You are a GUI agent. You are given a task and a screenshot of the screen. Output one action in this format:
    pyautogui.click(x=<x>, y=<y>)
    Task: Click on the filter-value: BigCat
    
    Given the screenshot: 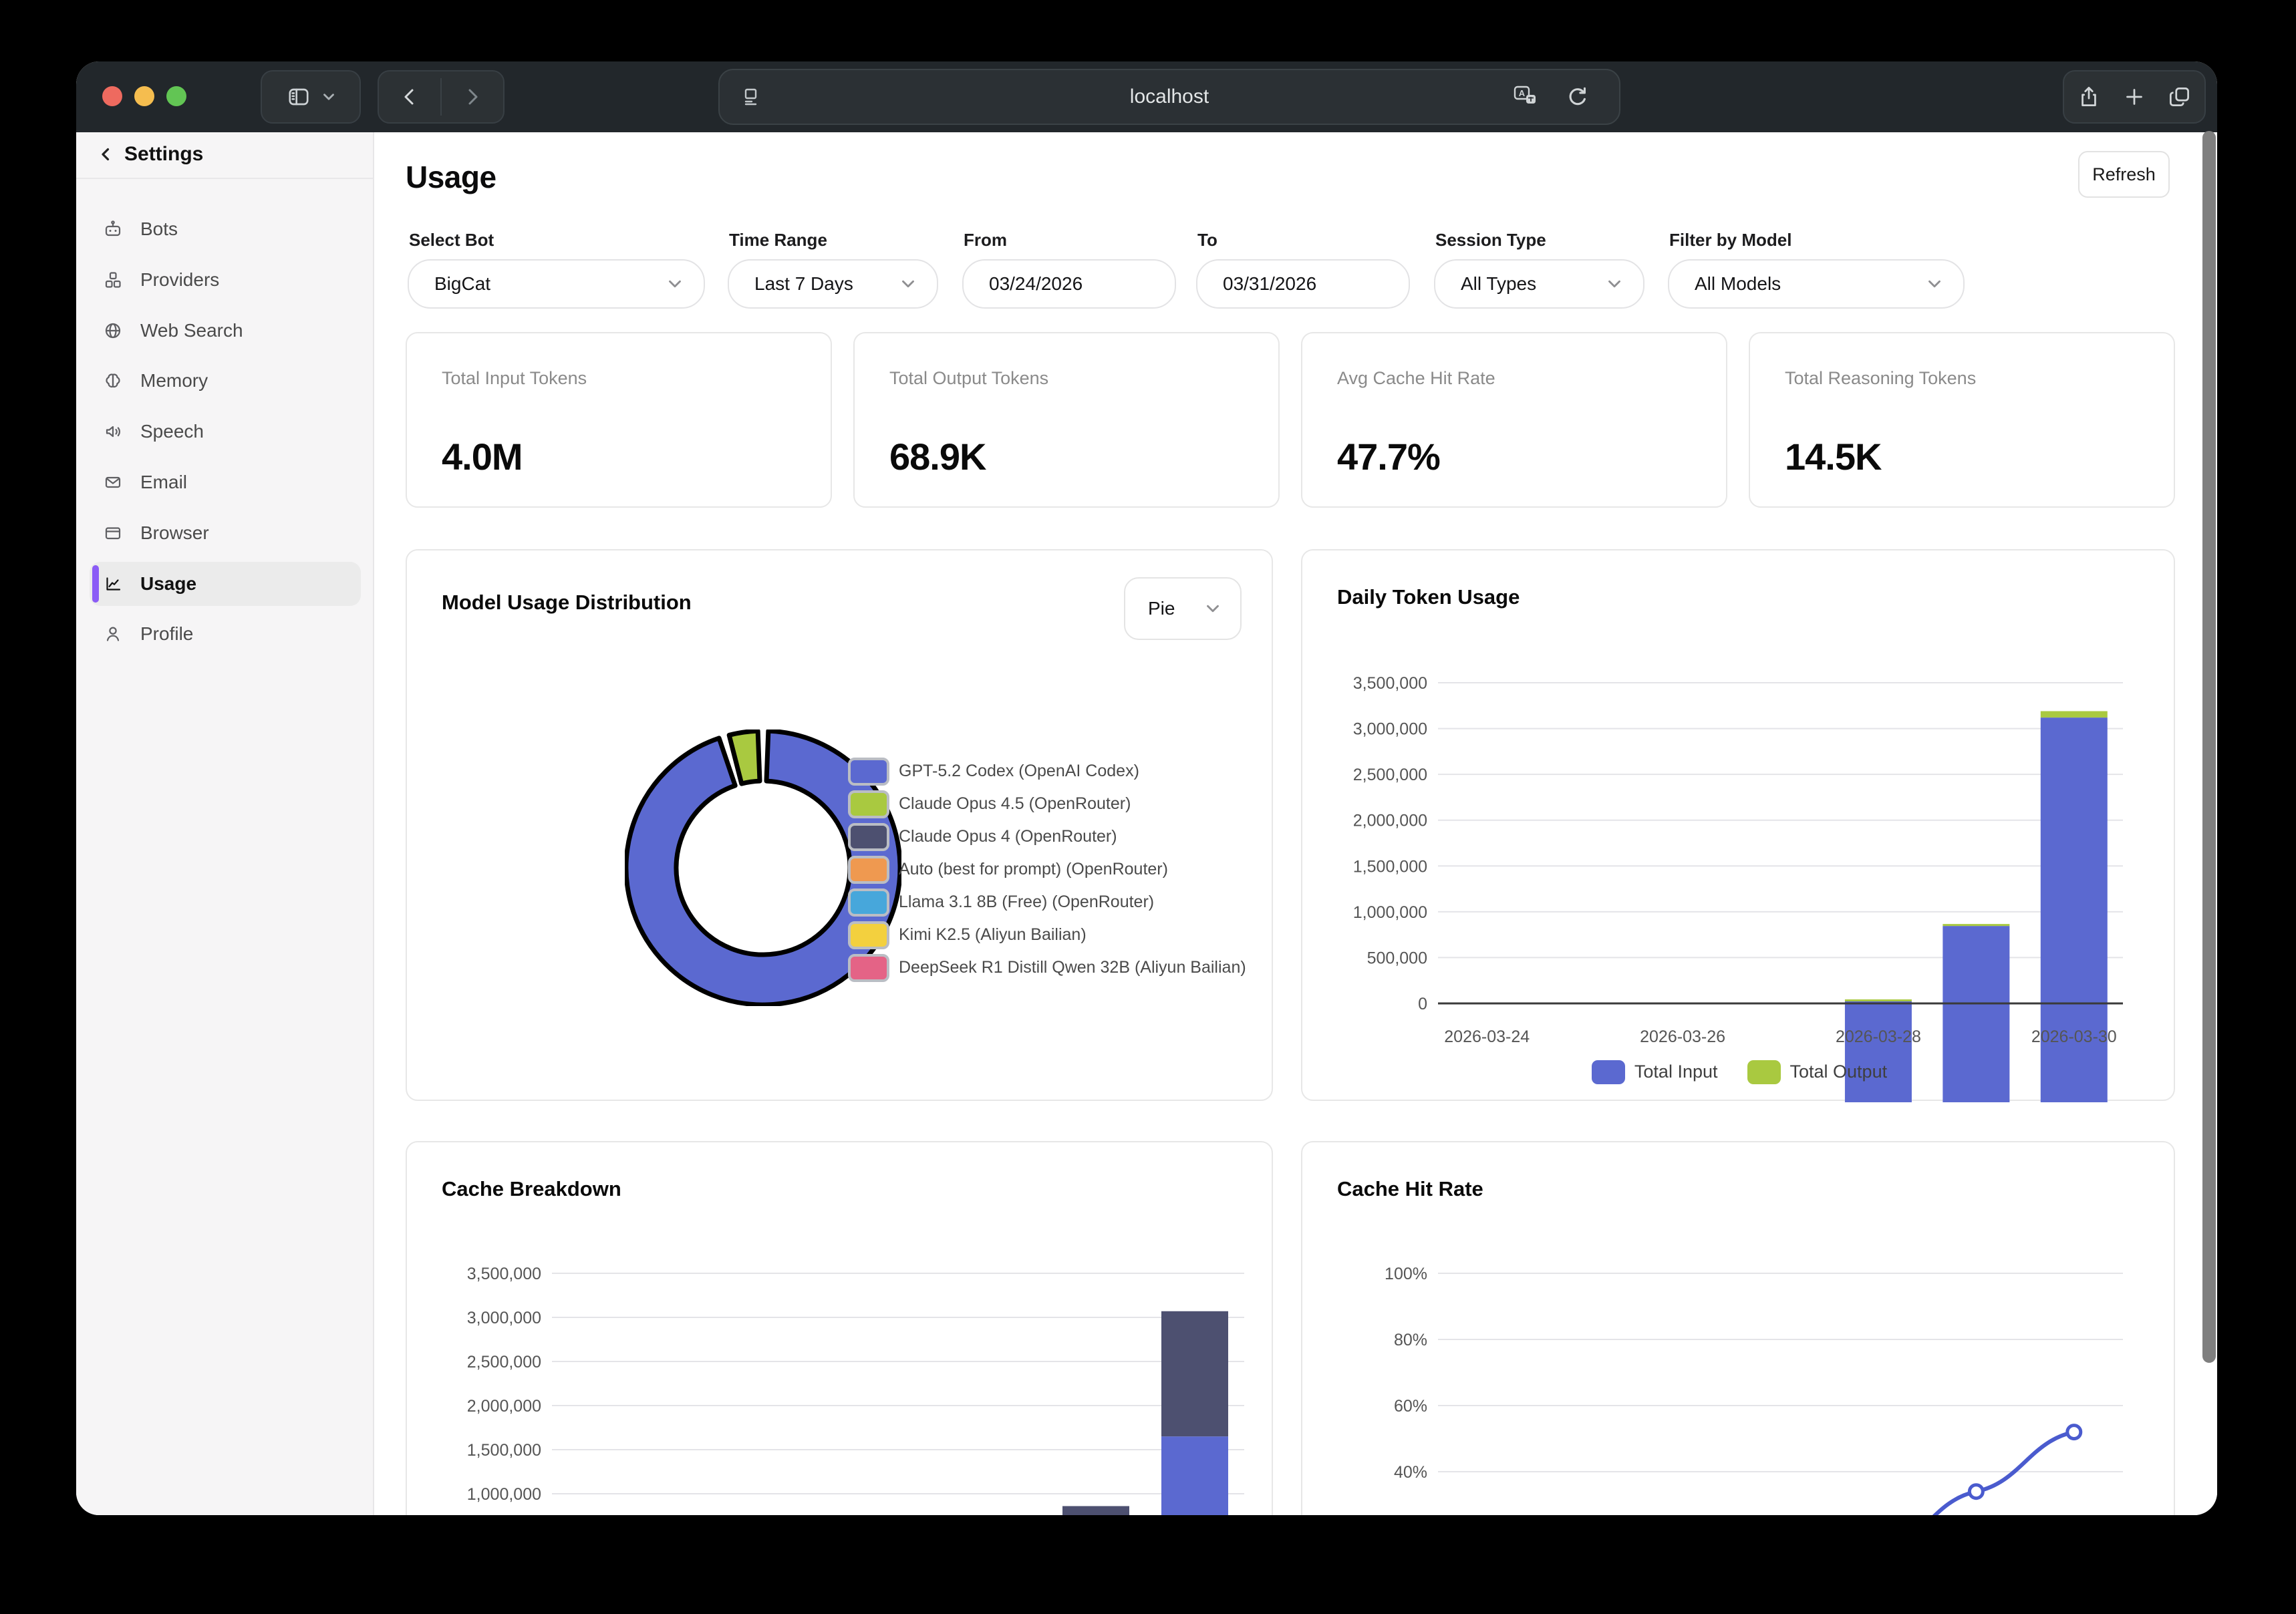 What is the action you would take?
    pyautogui.click(x=462, y=283)
    